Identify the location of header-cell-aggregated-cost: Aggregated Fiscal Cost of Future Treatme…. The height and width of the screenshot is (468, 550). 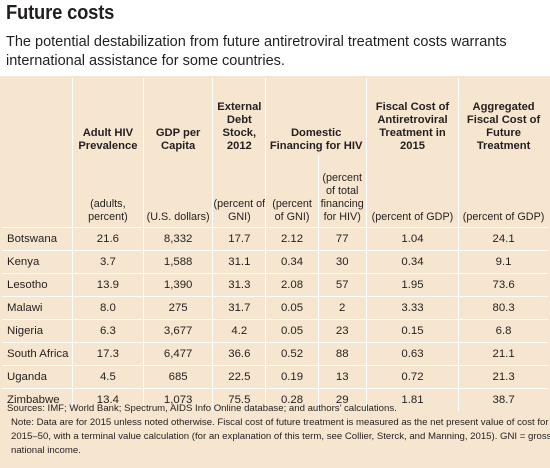
(503, 126).